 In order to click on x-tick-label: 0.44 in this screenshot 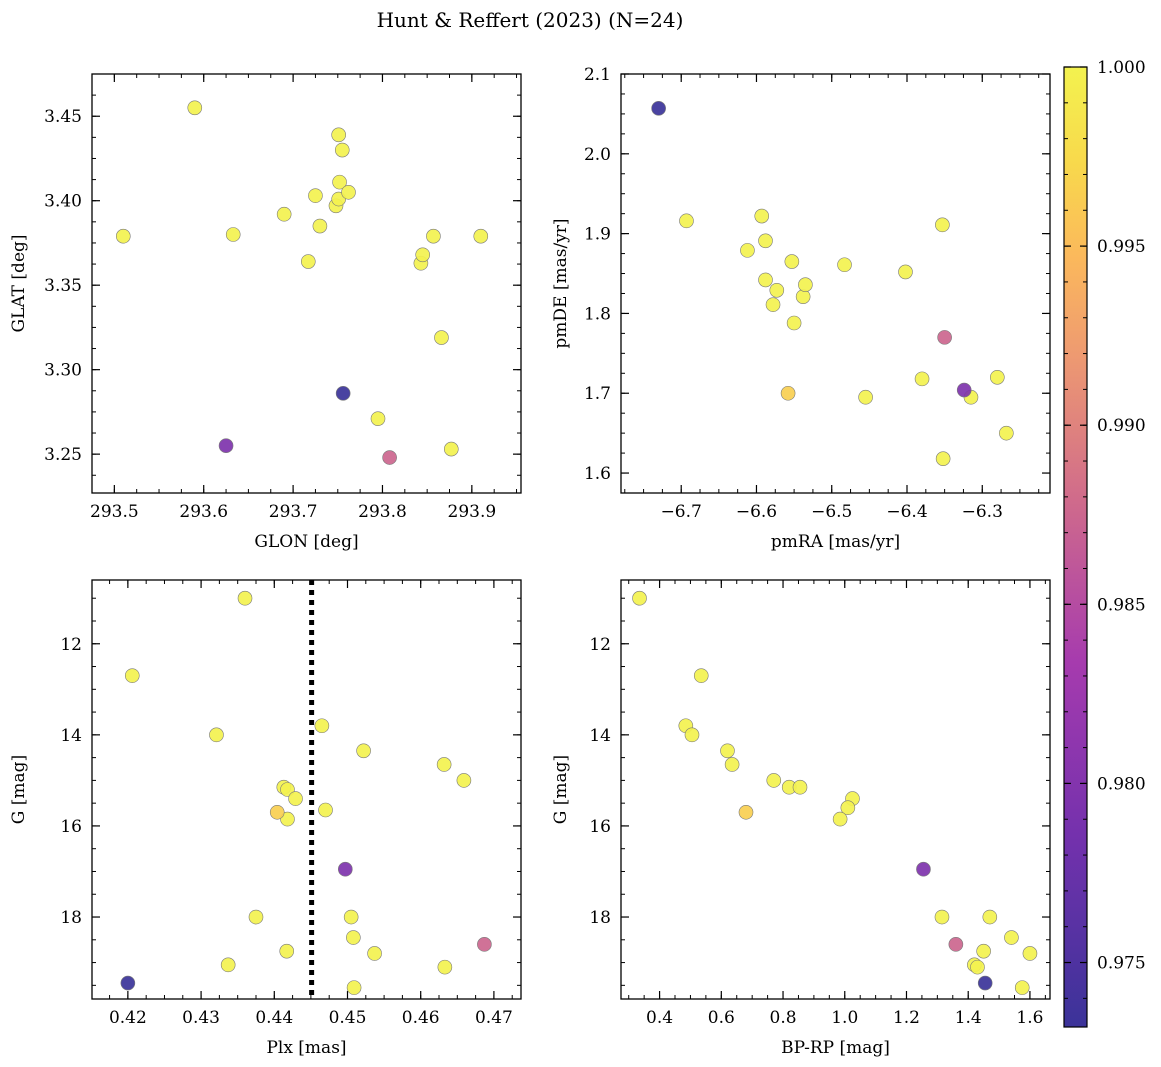, I will do `click(274, 1018)`.